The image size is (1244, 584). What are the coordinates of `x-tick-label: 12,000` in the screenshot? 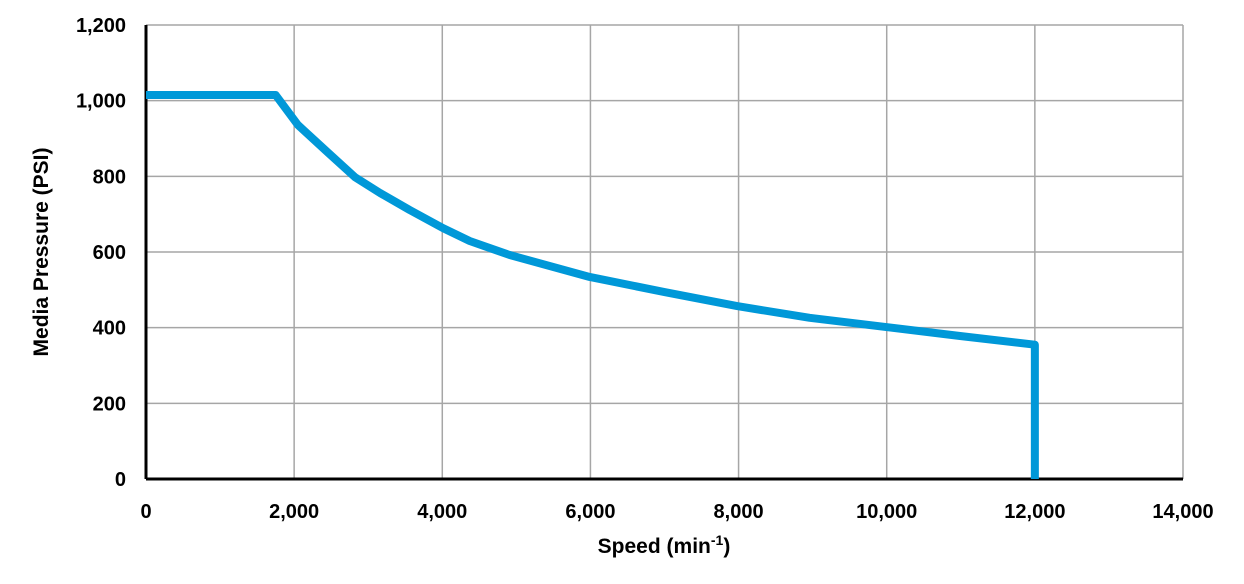 It's located at (1034, 512).